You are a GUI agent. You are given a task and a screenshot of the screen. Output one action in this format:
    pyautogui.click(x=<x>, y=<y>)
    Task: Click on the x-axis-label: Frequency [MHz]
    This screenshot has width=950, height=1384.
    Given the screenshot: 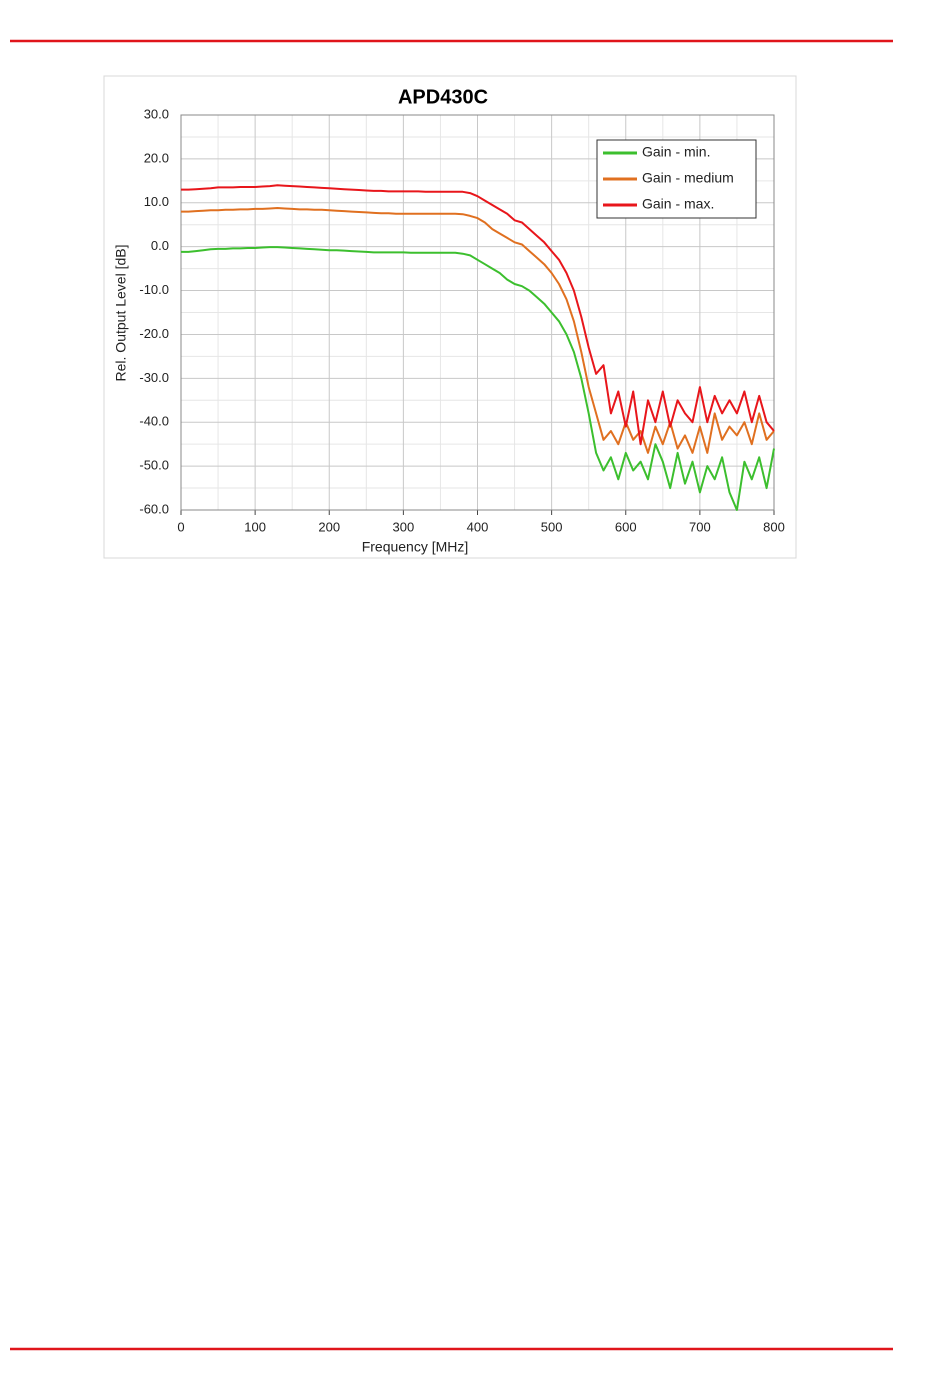 What is the action you would take?
    pyautogui.click(x=415, y=547)
    